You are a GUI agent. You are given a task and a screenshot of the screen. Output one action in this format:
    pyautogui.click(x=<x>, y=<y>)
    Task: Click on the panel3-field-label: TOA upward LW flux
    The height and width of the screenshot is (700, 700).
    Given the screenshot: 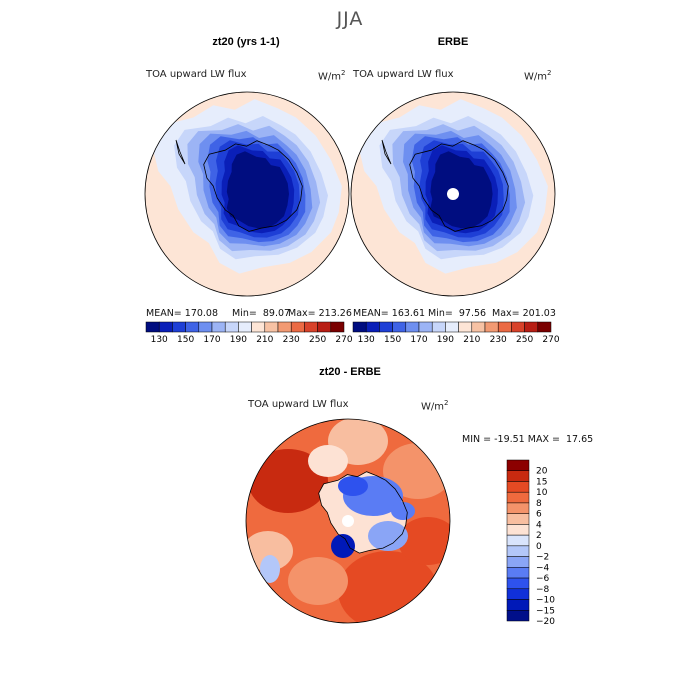 What is the action you would take?
    pyautogui.click(x=298, y=404)
    